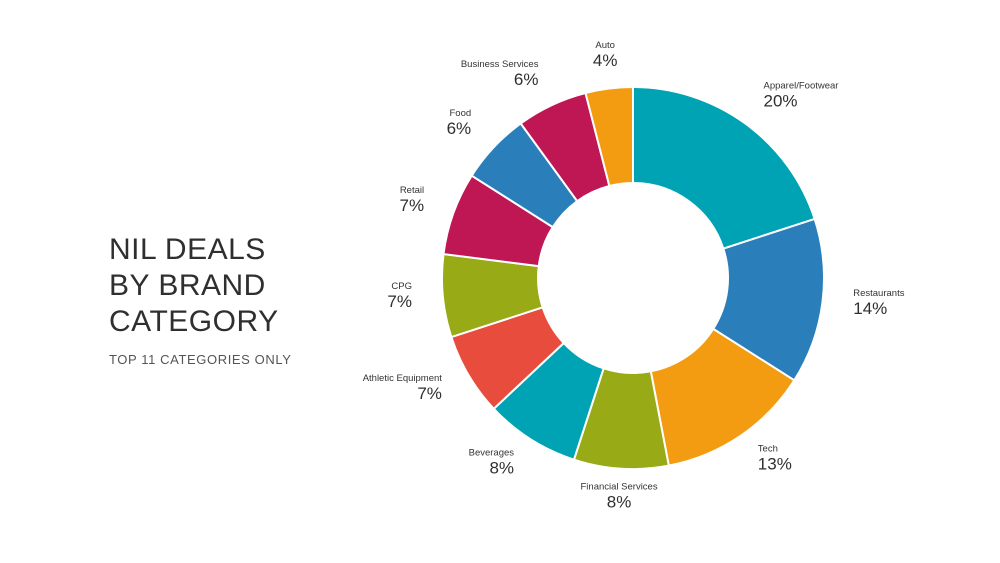  I want to click on percent-label-food: 6%, so click(459, 128).